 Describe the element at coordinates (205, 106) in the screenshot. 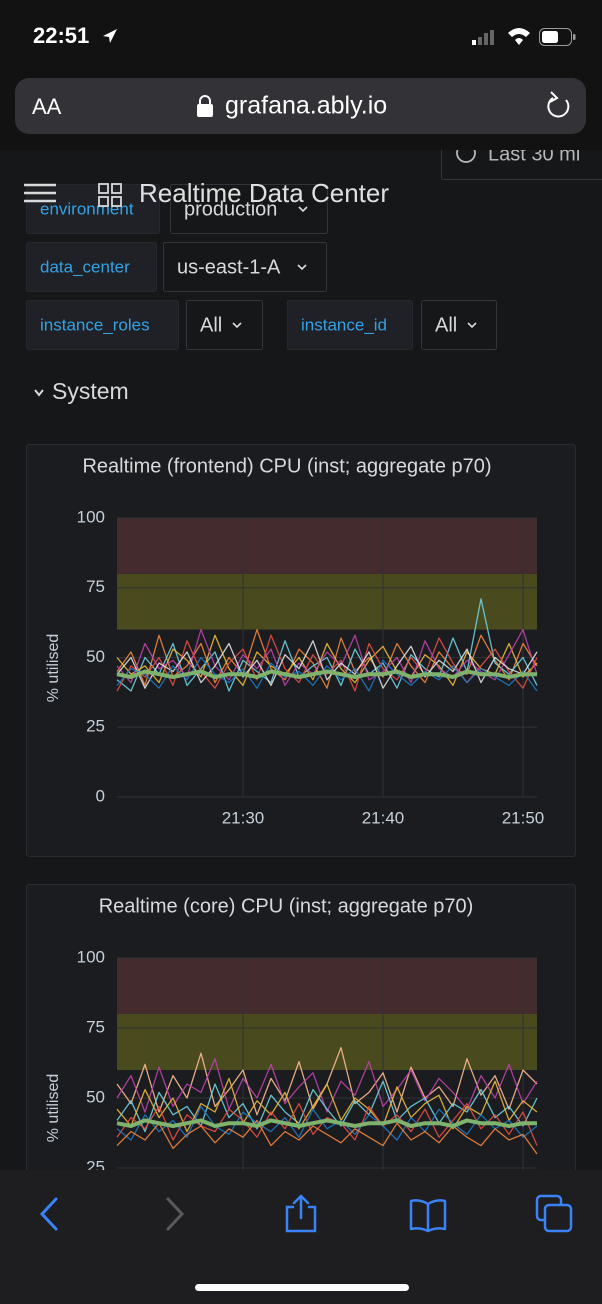

I see `lock-icon` at that location.